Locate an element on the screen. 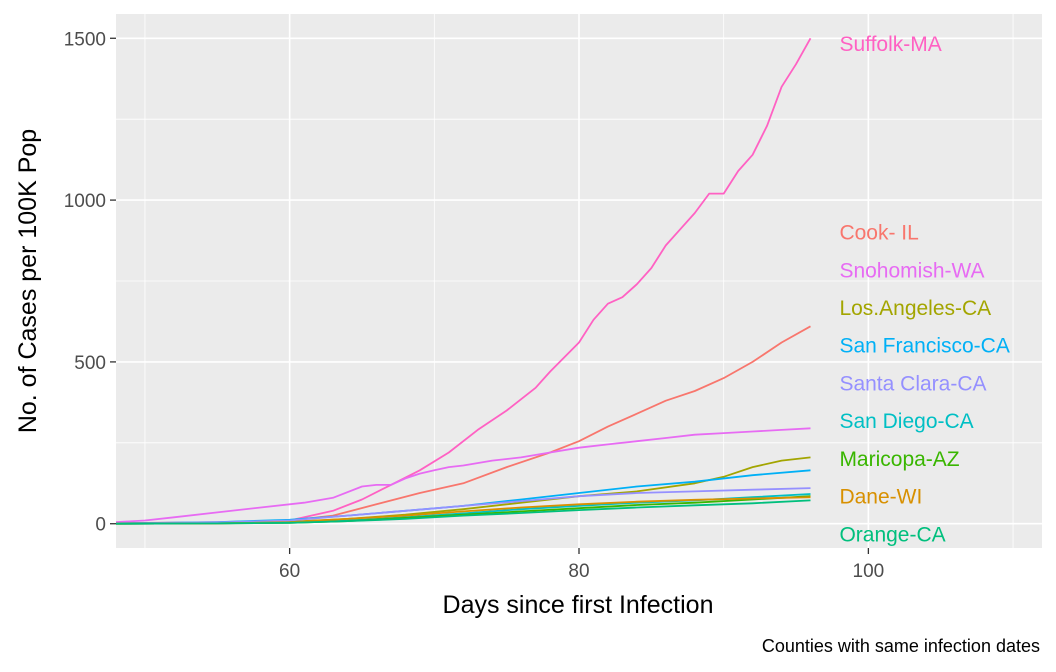 Image resolution: width=1056 pixels, height=672 pixels. series-label-dane-wi: Dane-WI is located at coordinates (880, 497).